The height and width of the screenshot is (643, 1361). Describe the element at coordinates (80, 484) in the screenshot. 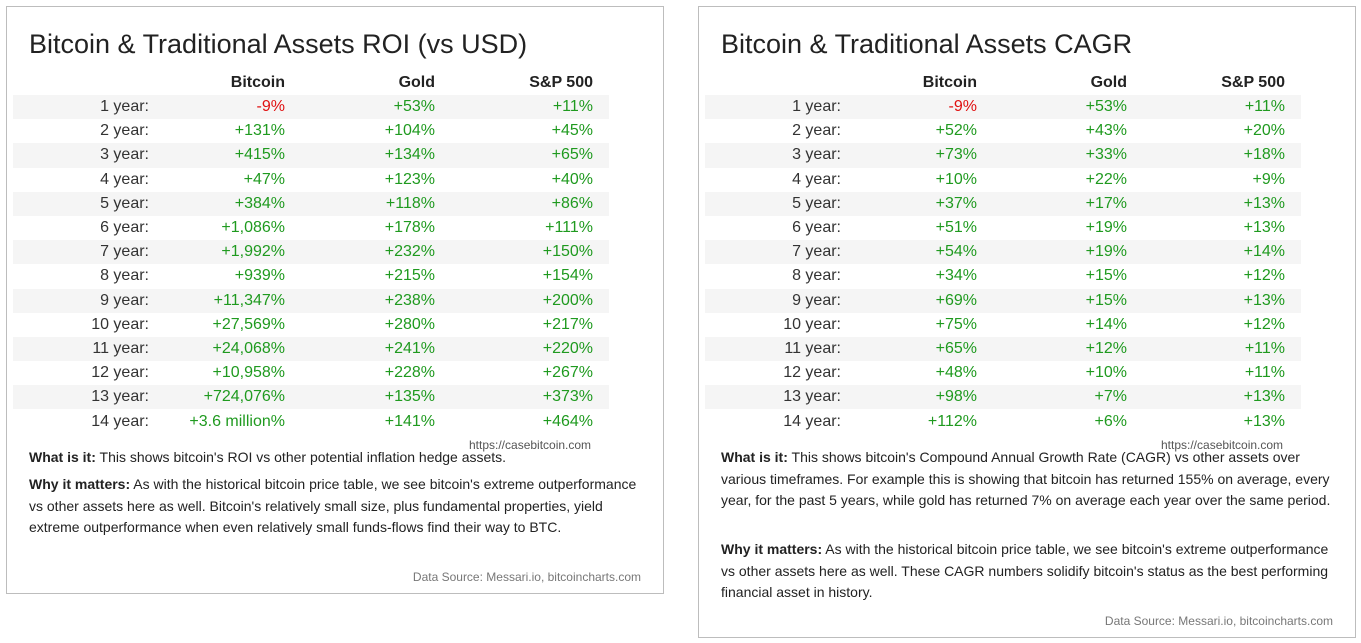

I see `roi-why-label: Why it matters:` at that location.